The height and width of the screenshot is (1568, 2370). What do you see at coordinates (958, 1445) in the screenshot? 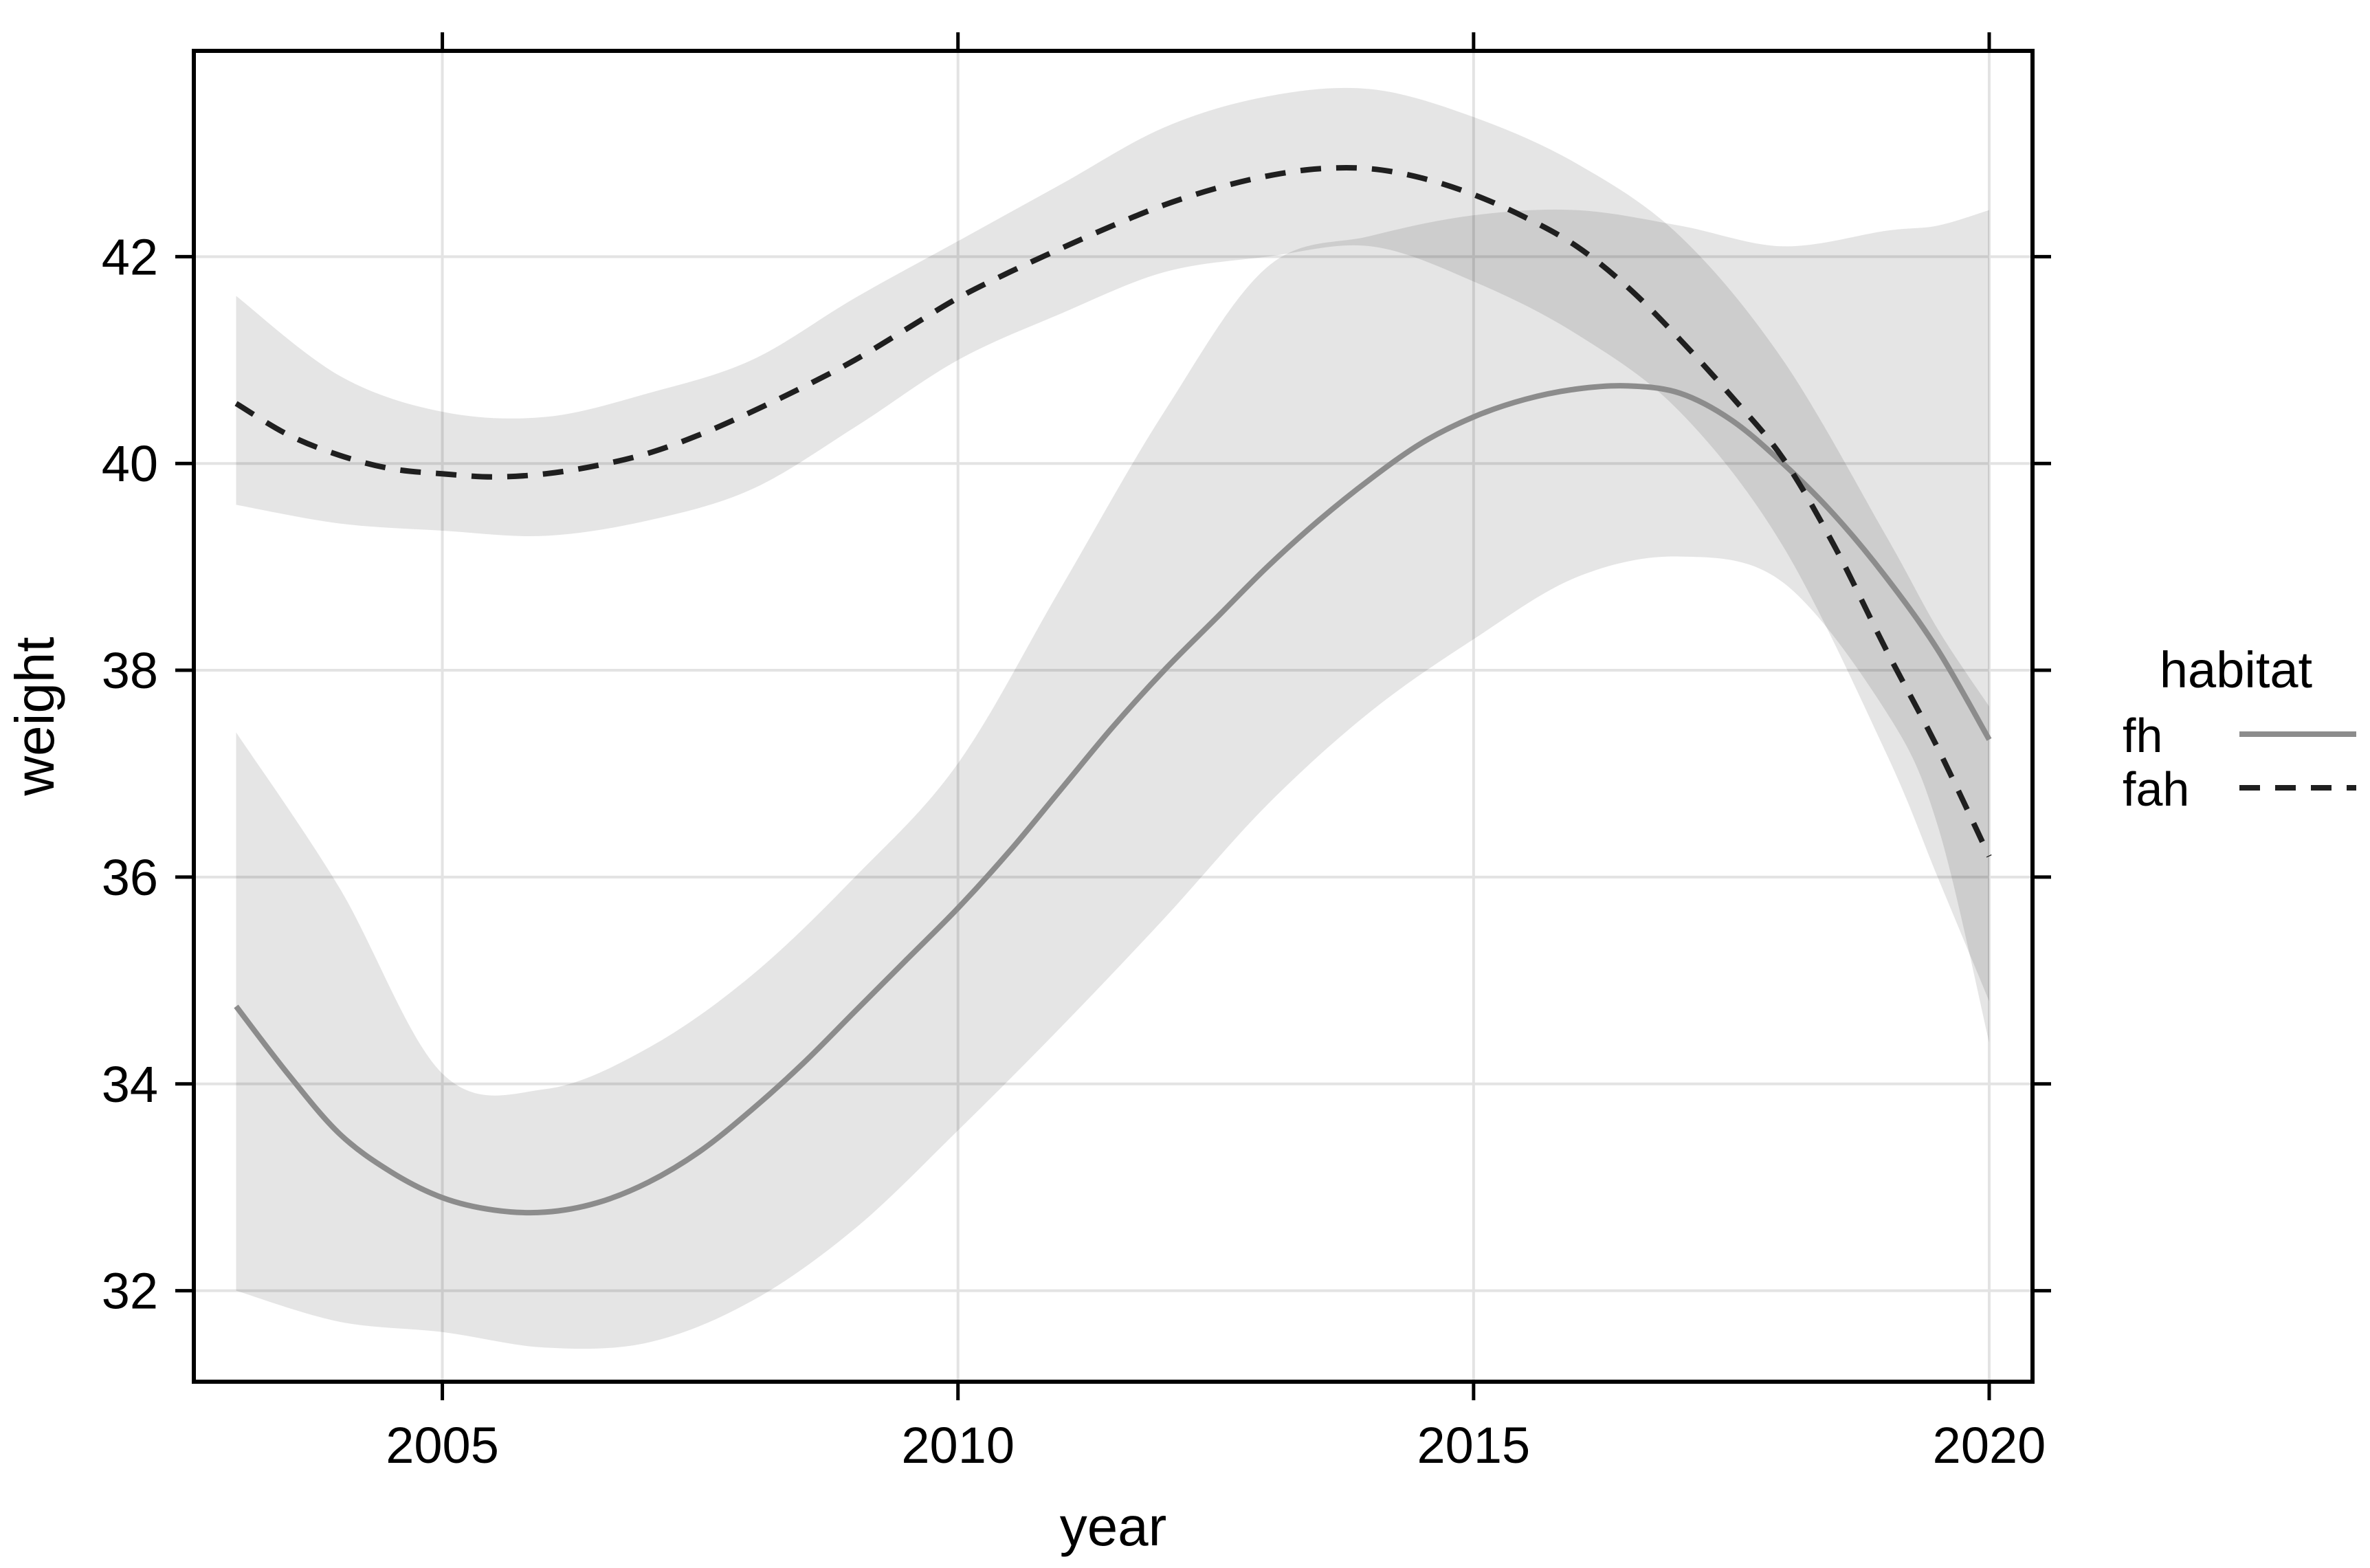
I see `x-tick-label: 2010` at bounding box center [958, 1445].